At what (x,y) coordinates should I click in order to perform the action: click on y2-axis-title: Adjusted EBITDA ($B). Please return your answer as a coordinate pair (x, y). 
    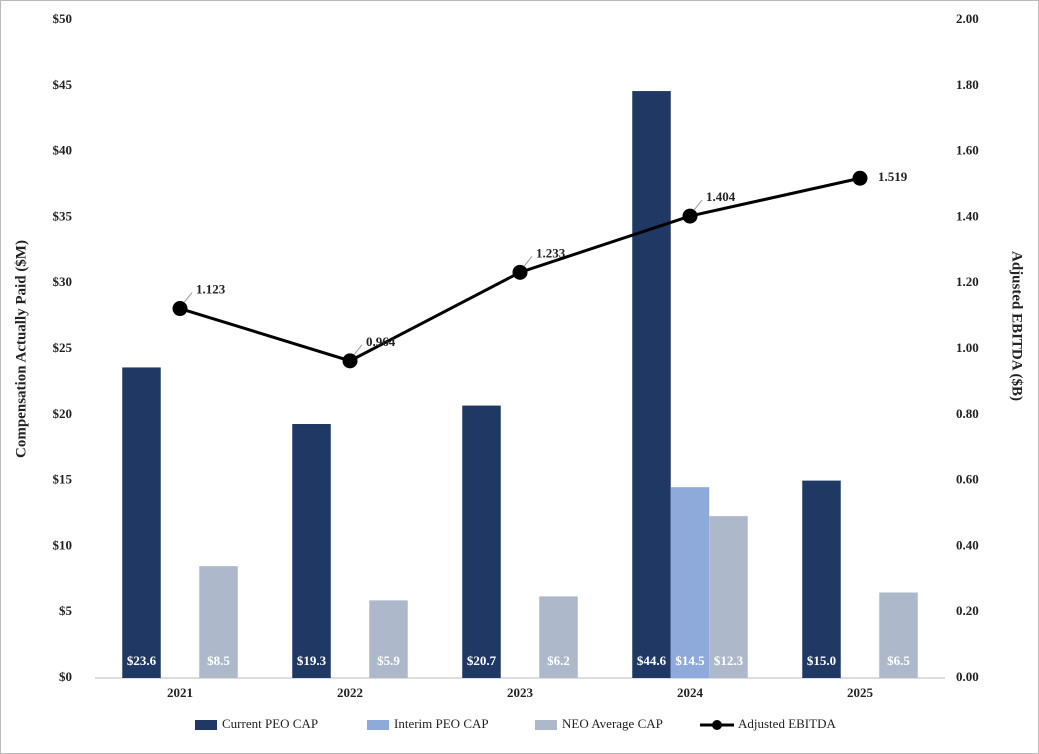
    Looking at the image, I should click on (1017, 326).